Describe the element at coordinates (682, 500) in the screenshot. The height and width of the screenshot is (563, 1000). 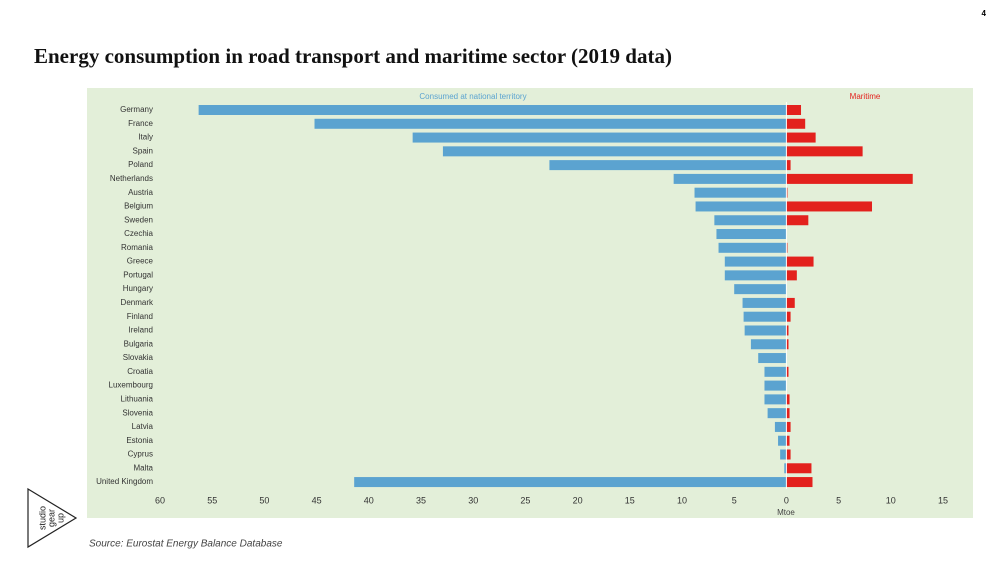
I see `x-tick-label: 10` at that location.